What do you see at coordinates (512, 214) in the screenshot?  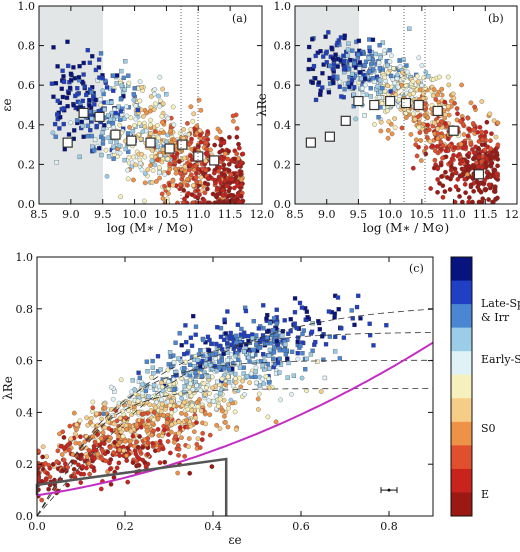 I see `x-tick-label: 12.0` at bounding box center [512, 214].